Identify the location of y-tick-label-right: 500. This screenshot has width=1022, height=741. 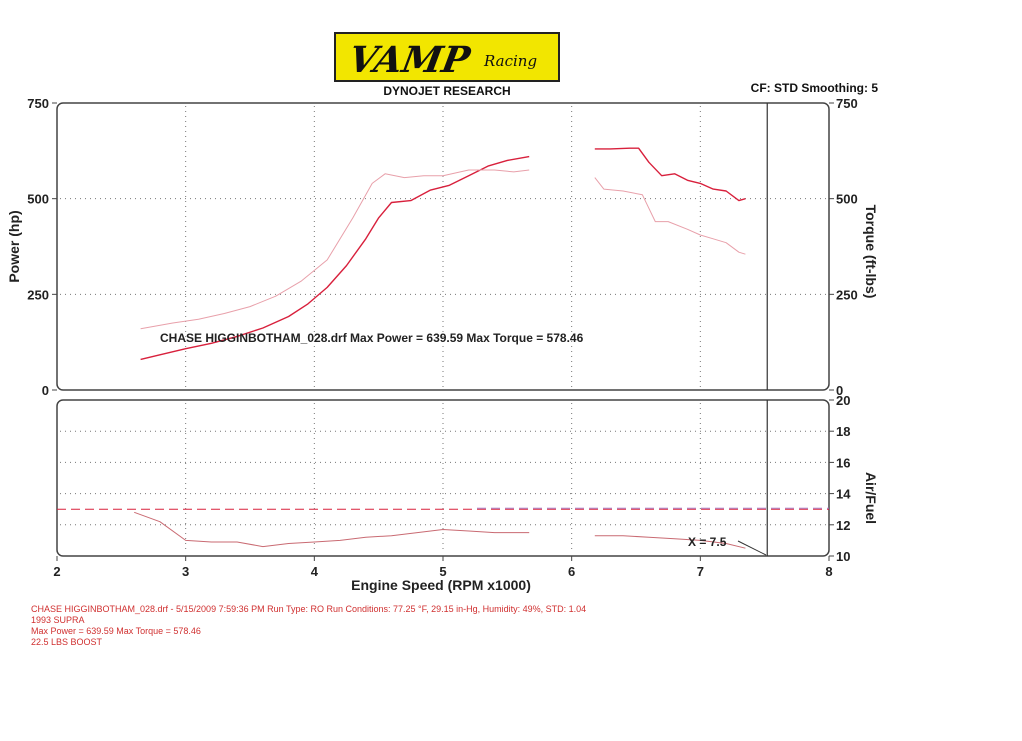
(847, 199).